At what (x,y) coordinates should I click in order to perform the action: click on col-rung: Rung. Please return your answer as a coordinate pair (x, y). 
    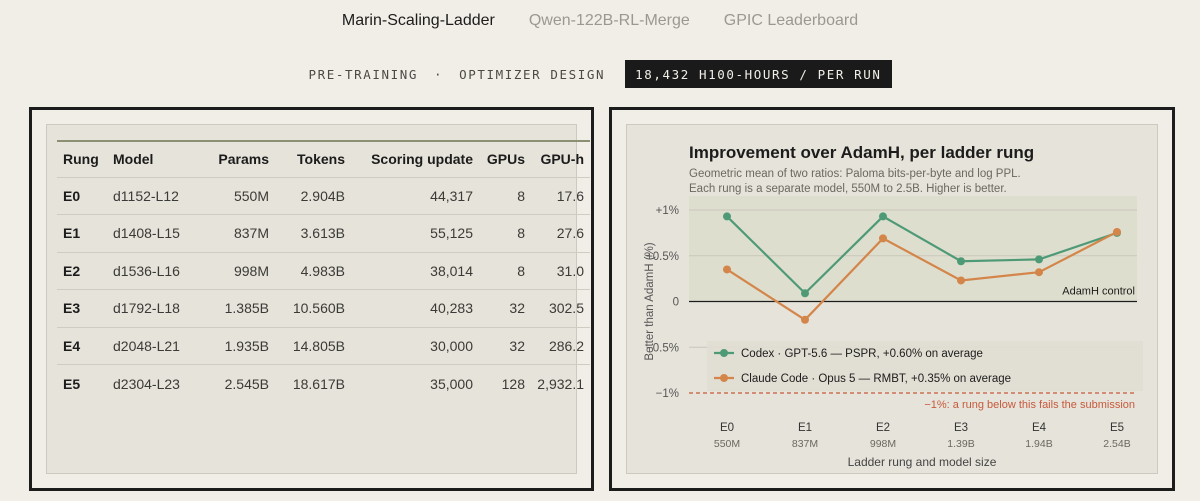
    Looking at the image, I should click on (82, 159).